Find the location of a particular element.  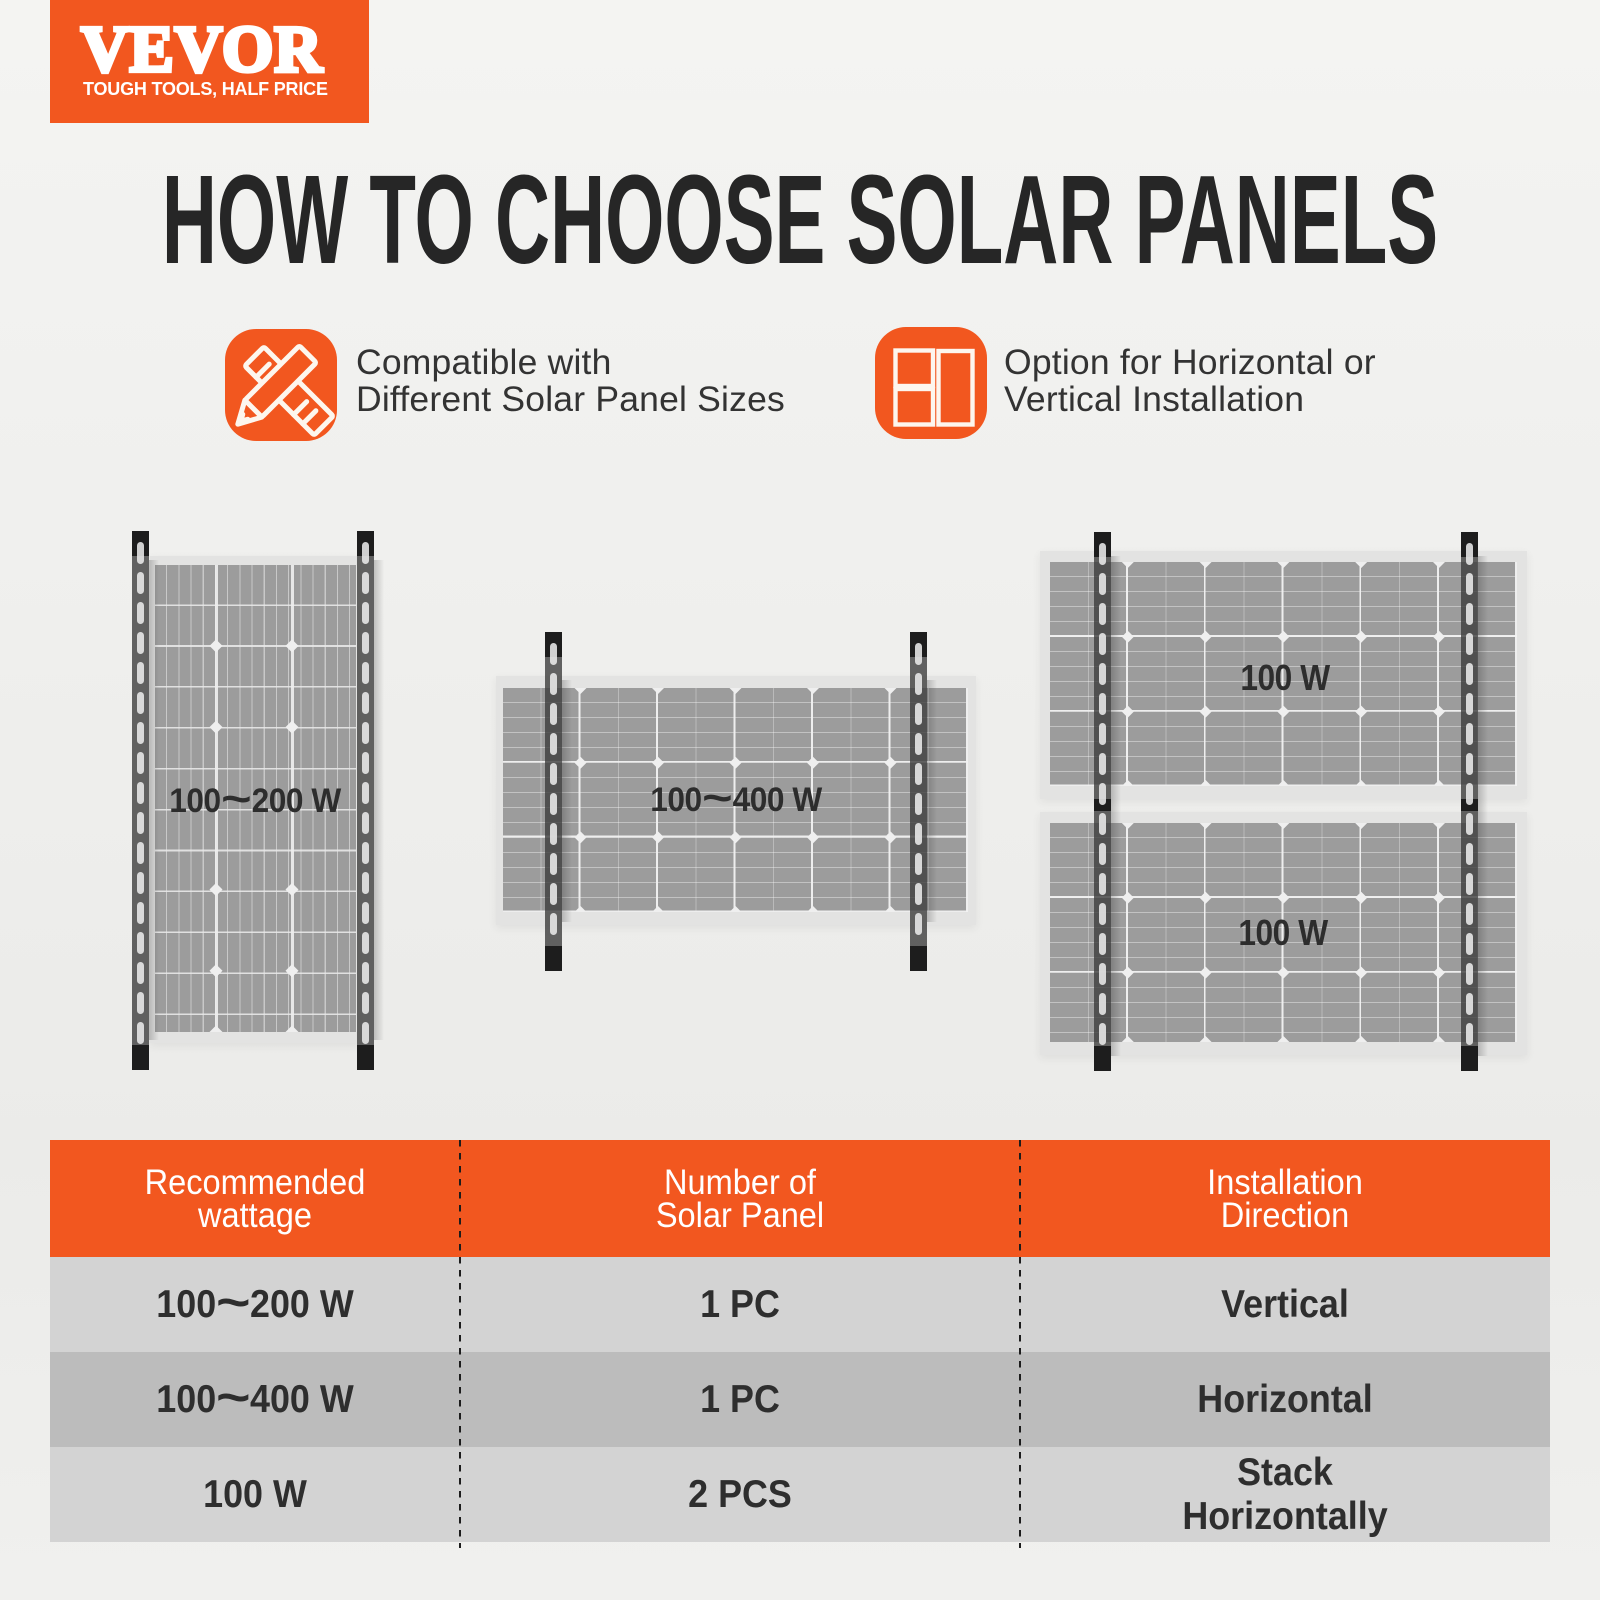

svg-text: VEVOR is located at coordinates (202, 49).